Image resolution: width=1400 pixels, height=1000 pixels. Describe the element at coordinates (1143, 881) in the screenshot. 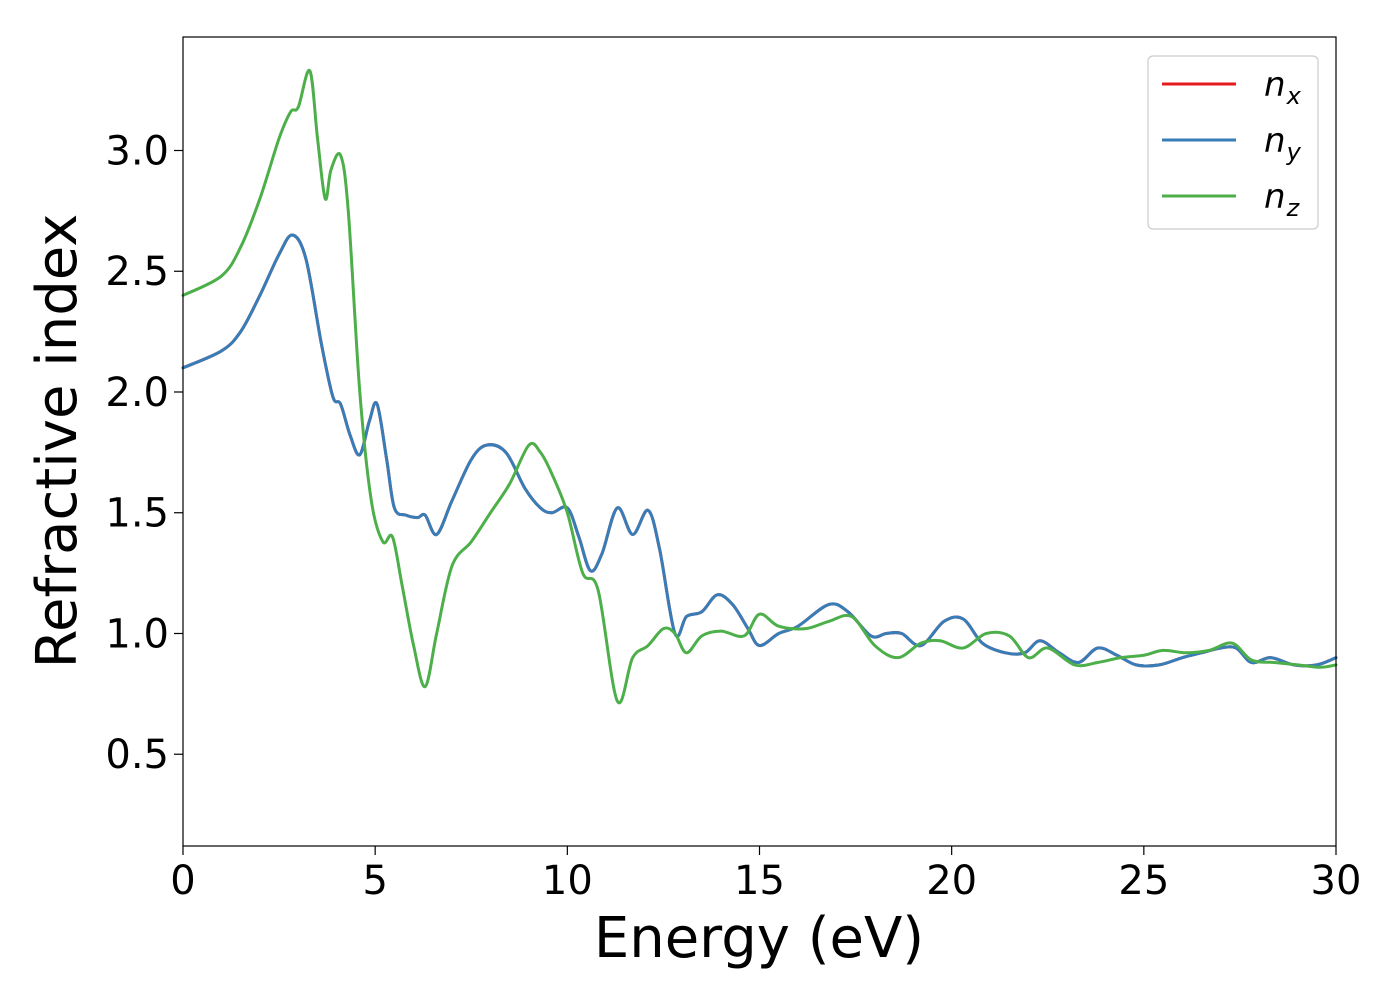

I see `x-tick-label: 25` at that location.